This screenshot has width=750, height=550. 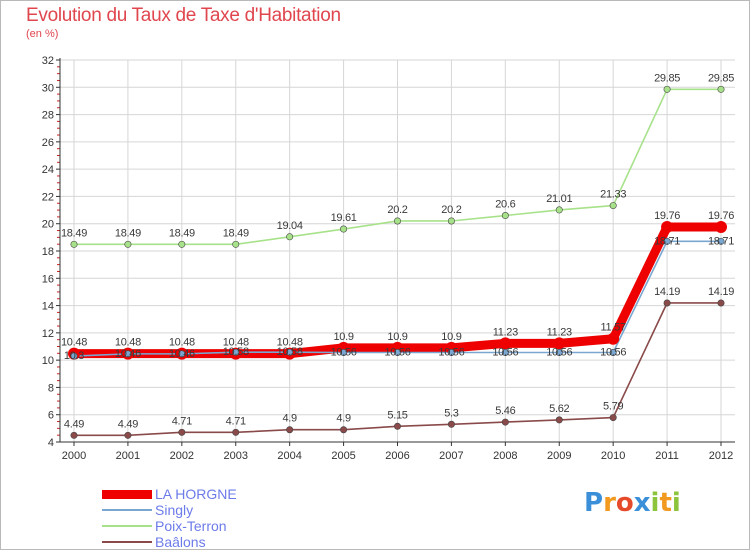 What do you see at coordinates (182, 421) in the screenshot?
I see `data-label: 4.71` at bounding box center [182, 421].